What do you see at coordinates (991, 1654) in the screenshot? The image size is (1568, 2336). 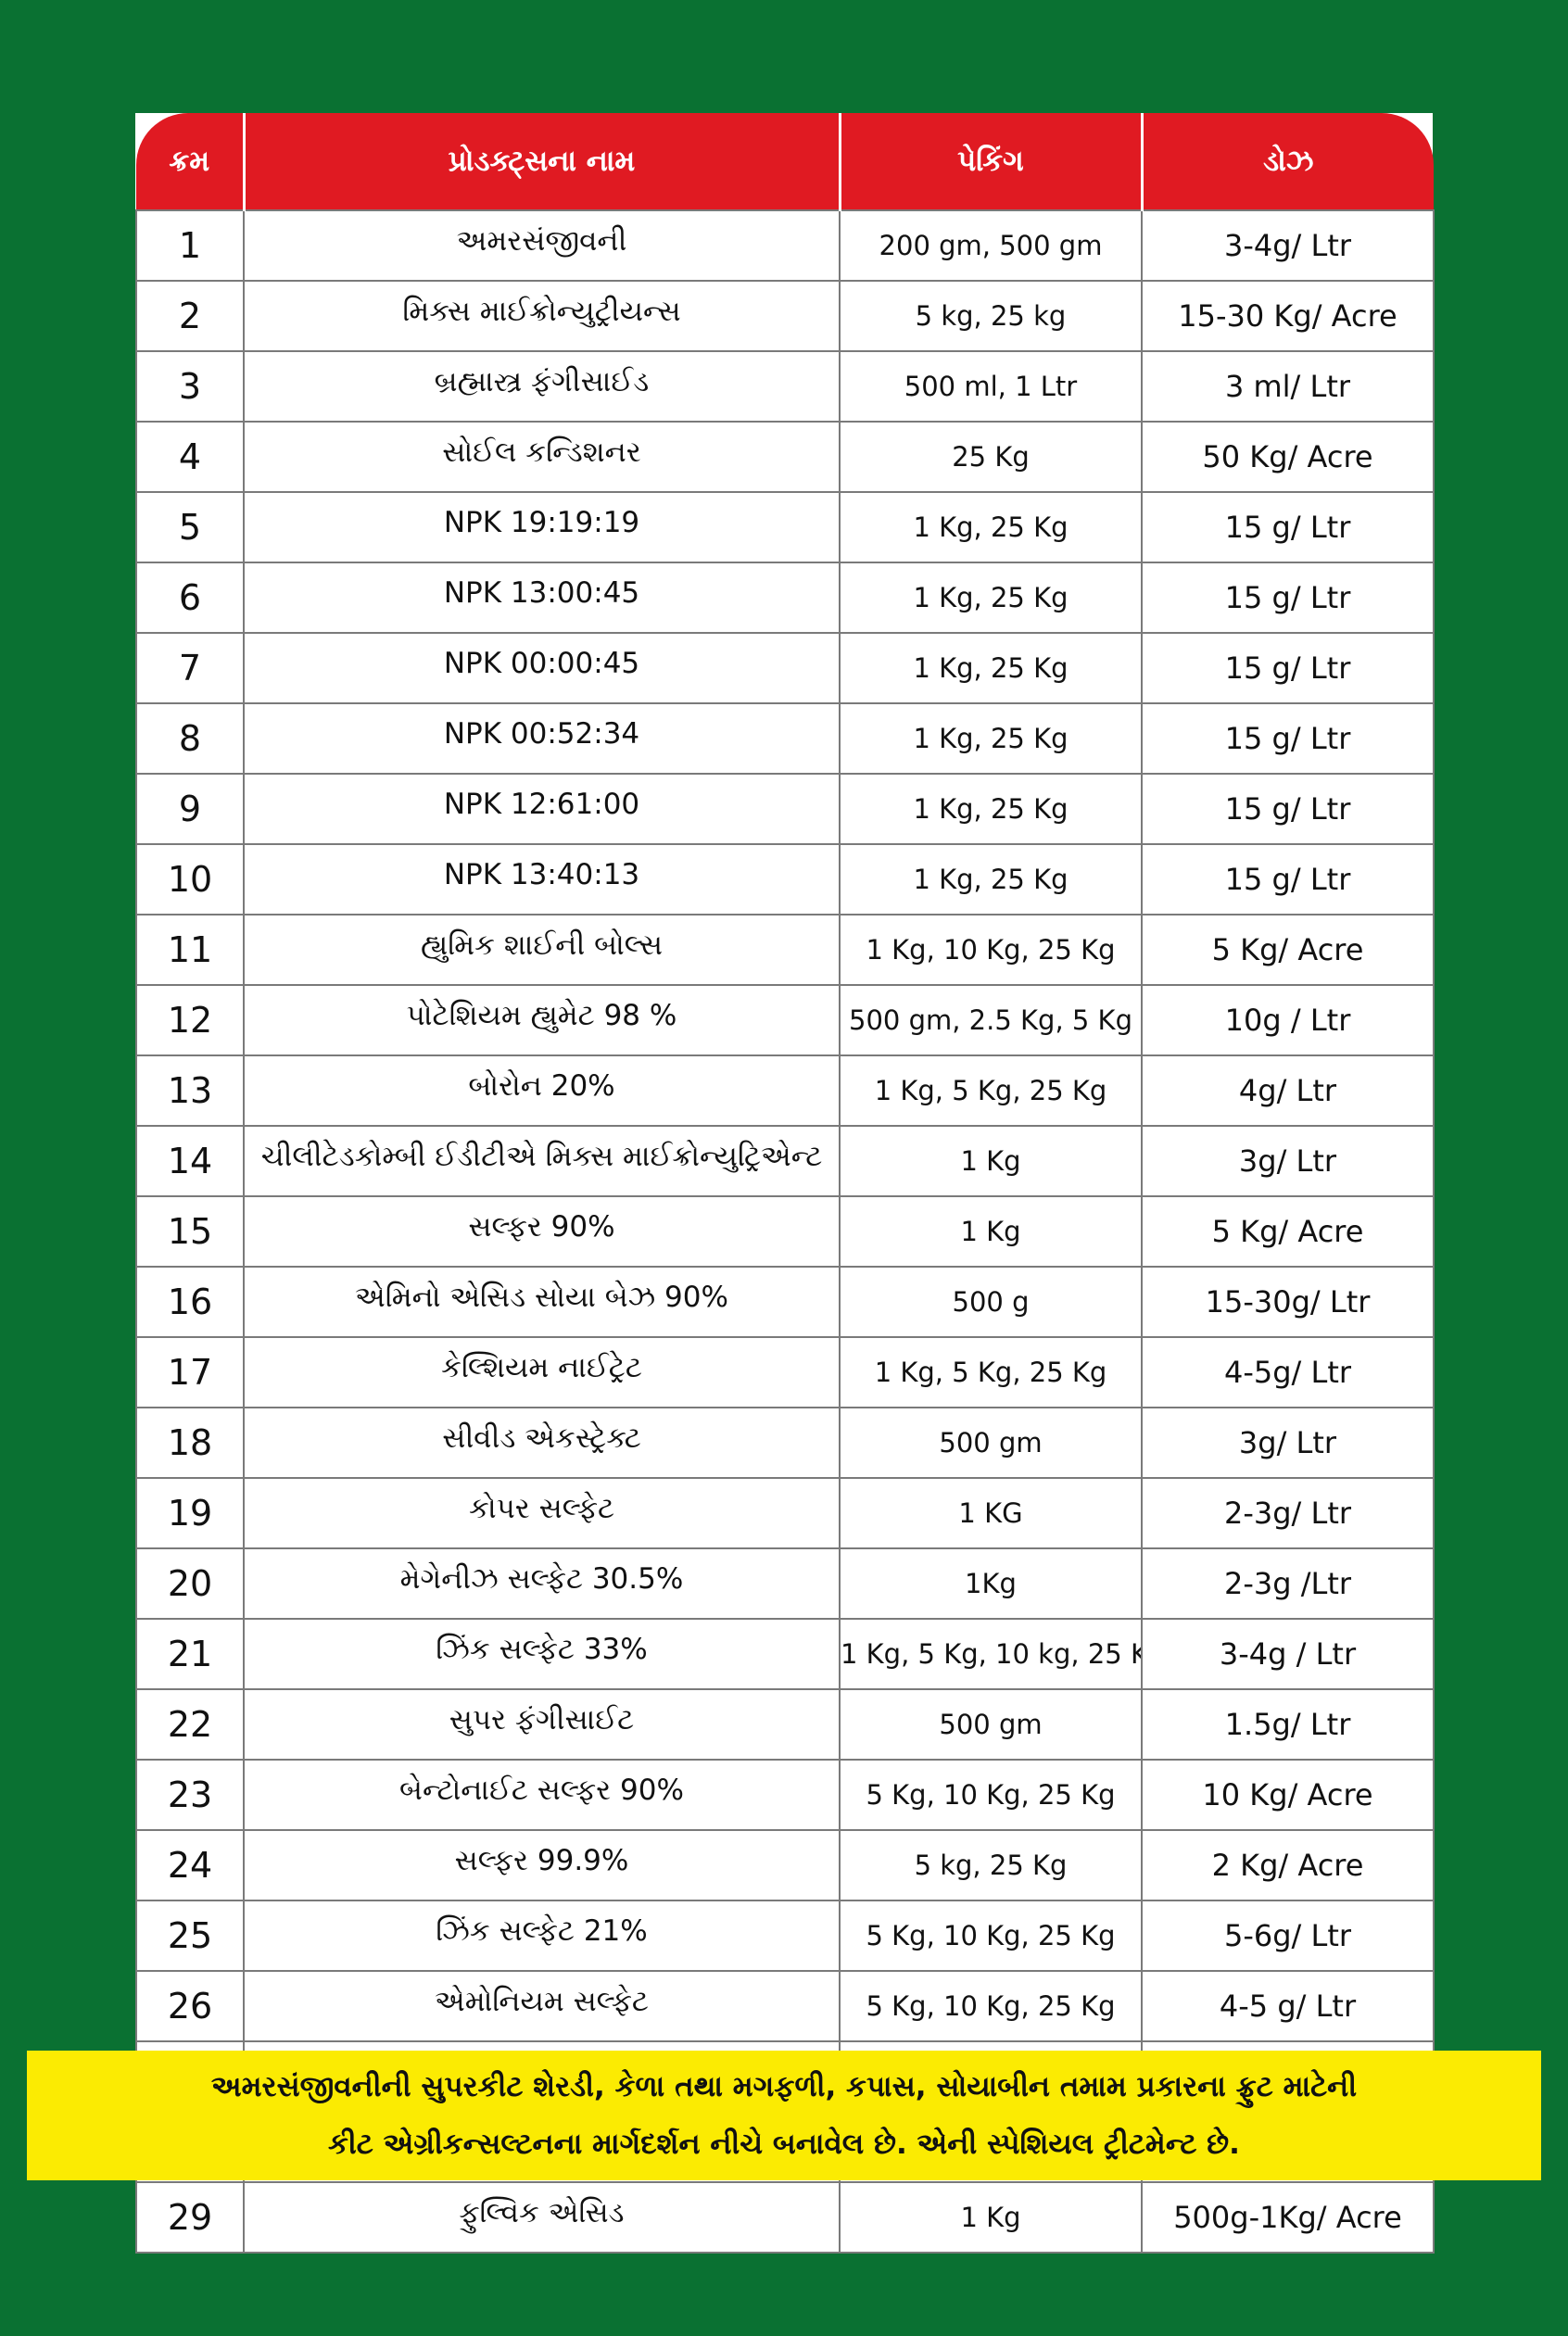 I see `cell-packing: 1 Kg, 5 Kg, 10 kg, 25 Kg` at bounding box center [991, 1654].